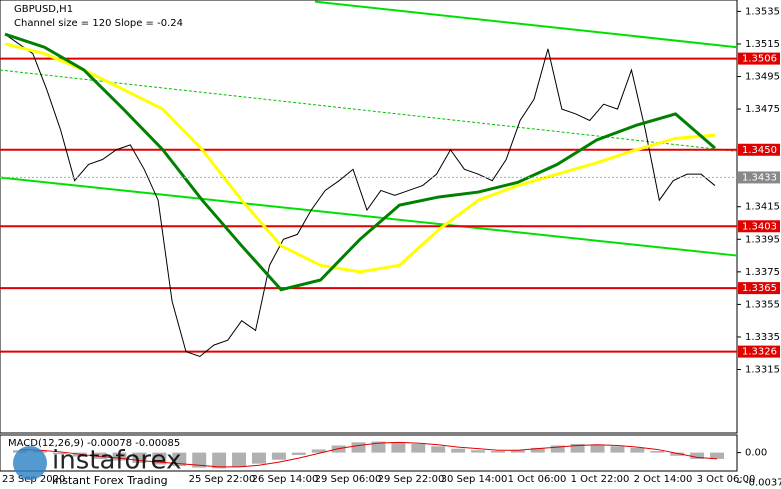 Image resolution: width=781 pixels, height=489 pixels. Describe the element at coordinates (762, 109) in the screenshot. I see `y-tick-label: 1.3475` at that location.